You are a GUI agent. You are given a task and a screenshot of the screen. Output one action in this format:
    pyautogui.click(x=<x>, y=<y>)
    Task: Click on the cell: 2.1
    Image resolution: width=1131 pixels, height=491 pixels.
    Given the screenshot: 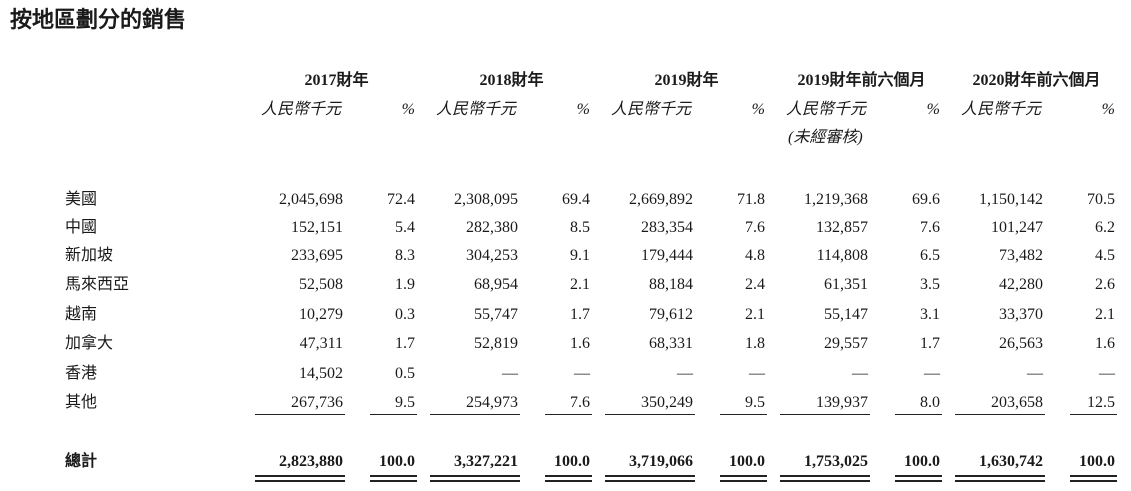 What is the action you would take?
    pyautogui.click(x=1105, y=314)
    